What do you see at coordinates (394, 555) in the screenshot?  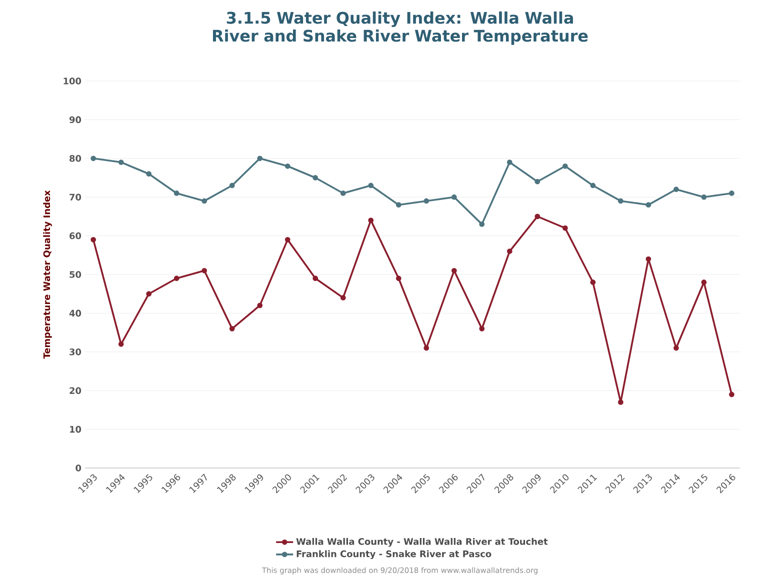 I see `legend-label: Franklin County - Snake River at Pasco` at bounding box center [394, 555].